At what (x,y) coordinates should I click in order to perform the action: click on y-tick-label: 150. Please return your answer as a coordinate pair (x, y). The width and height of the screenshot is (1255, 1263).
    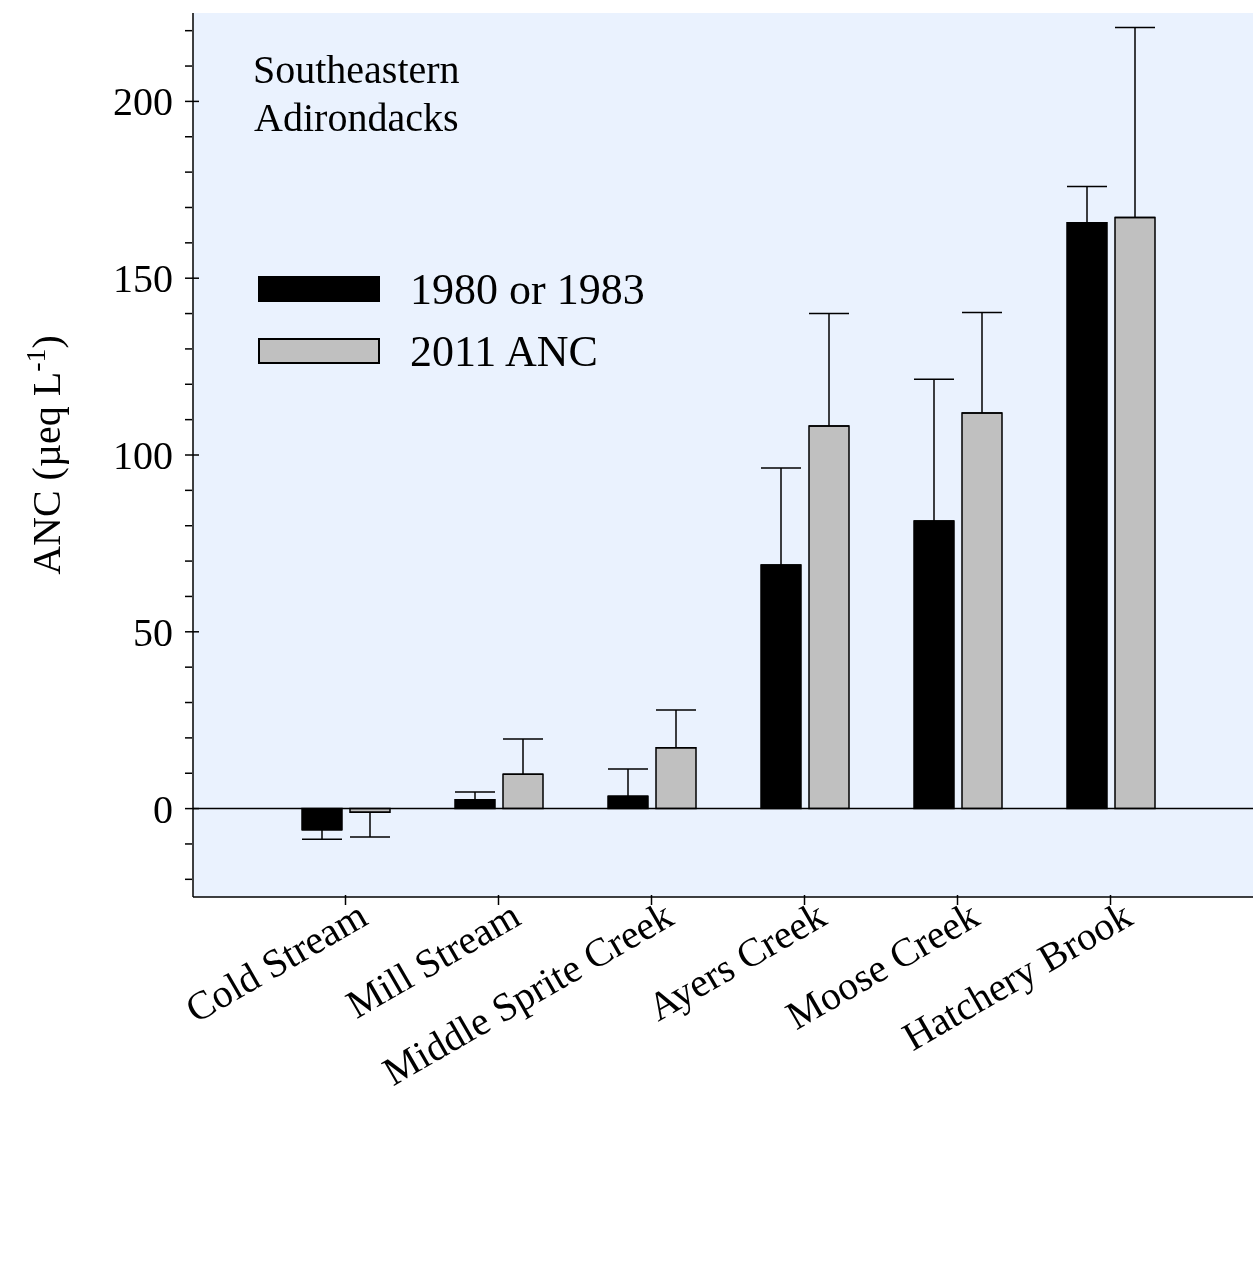
    Looking at the image, I should click on (143, 279).